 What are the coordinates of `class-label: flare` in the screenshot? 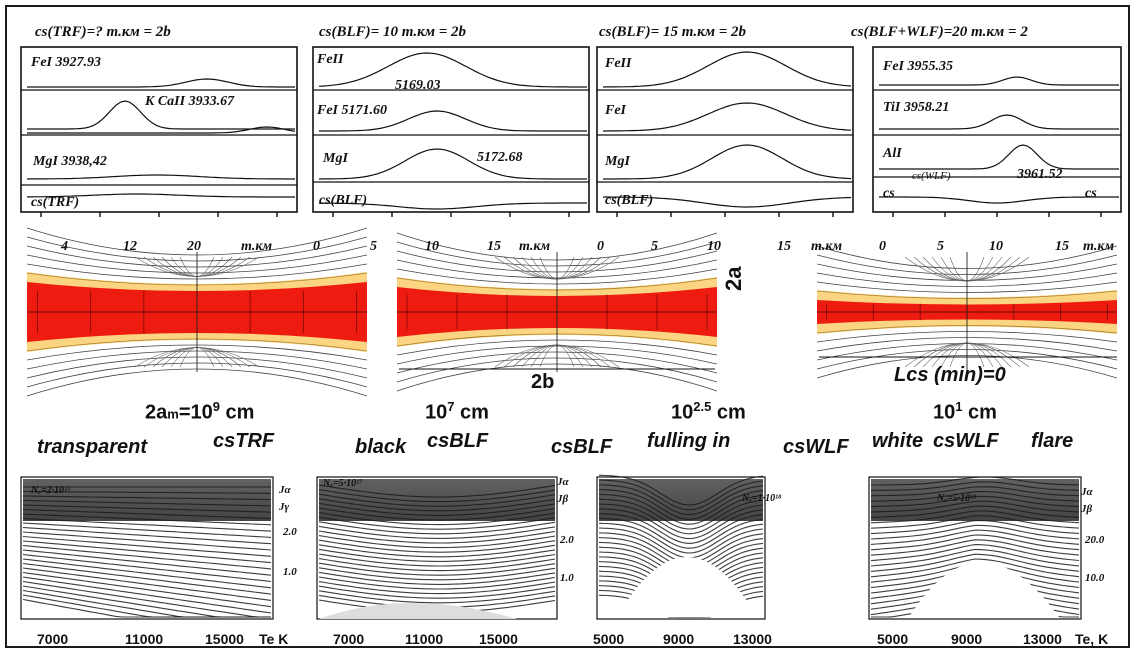 It's located at (1052, 441).